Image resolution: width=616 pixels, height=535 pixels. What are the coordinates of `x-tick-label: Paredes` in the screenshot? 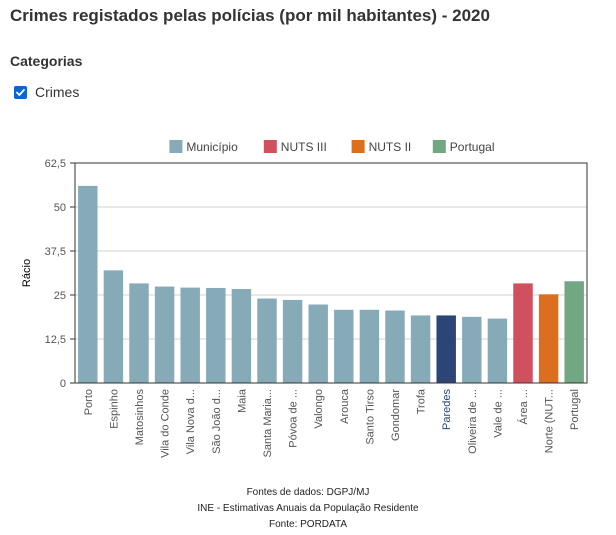 It's located at (447, 409).